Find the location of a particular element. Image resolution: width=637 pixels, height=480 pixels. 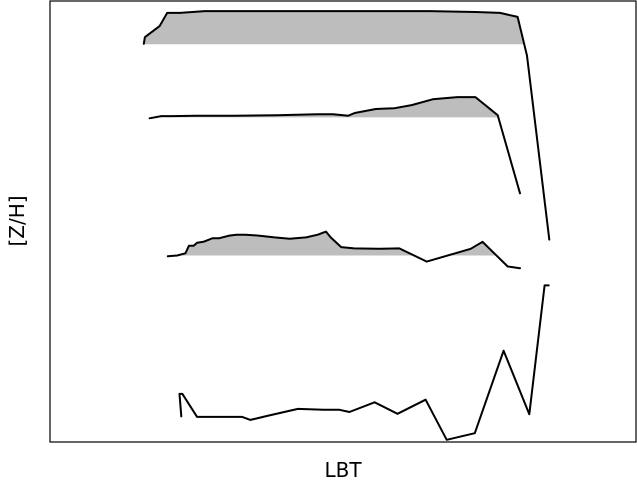

series-3-fill-area is located at coordinates (295, 243).